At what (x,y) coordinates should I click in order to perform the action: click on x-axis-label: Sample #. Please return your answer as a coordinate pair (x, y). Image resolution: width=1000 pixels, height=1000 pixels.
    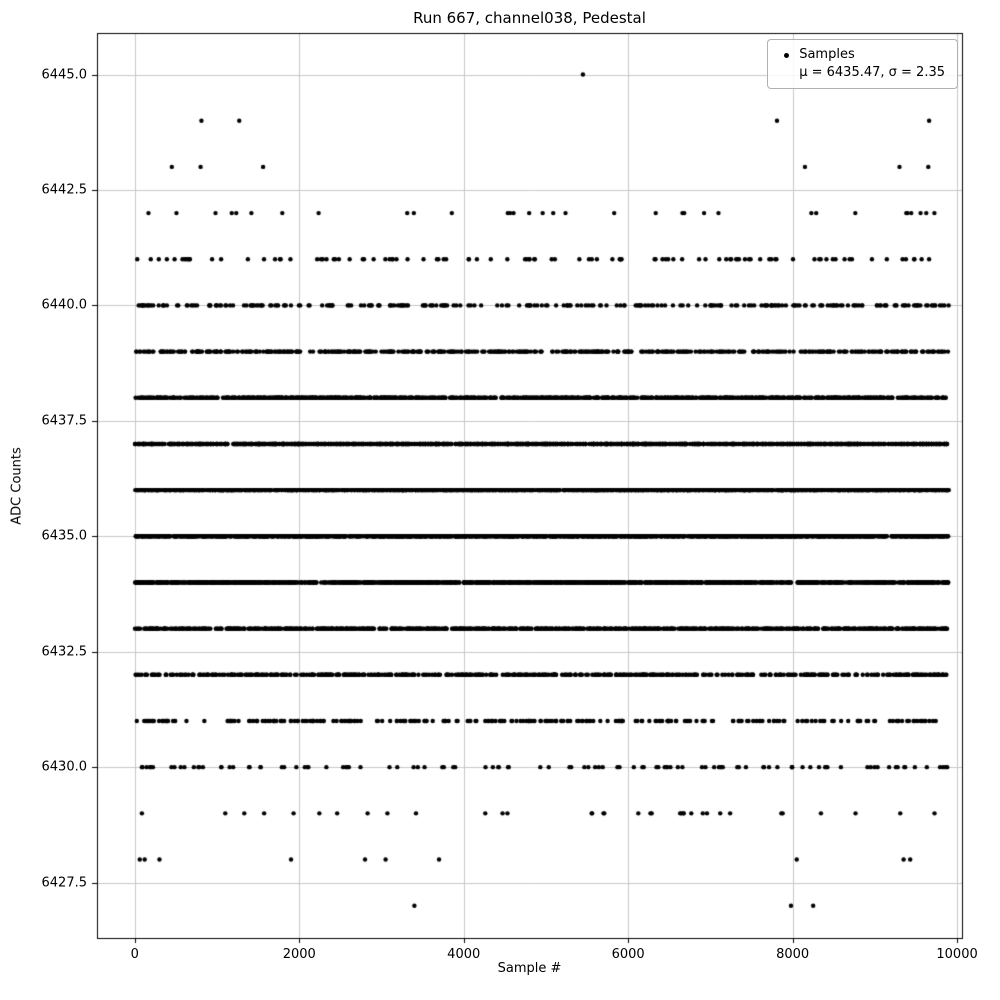
    Looking at the image, I should click on (529, 968).